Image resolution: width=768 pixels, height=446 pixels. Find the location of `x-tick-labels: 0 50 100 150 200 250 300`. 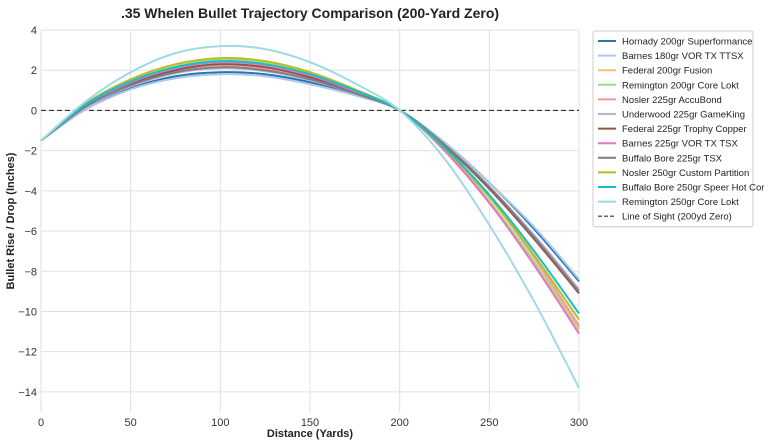

x-tick-labels: 0 50 100 150 200 250 300 is located at coordinates (313, 423).